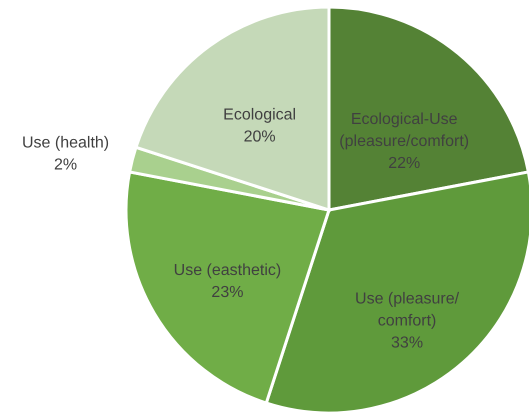 The image size is (529, 413). Describe the element at coordinates (407, 310) in the screenshot. I see `slice-label: Use (pleasure/ comfort)` at that location.